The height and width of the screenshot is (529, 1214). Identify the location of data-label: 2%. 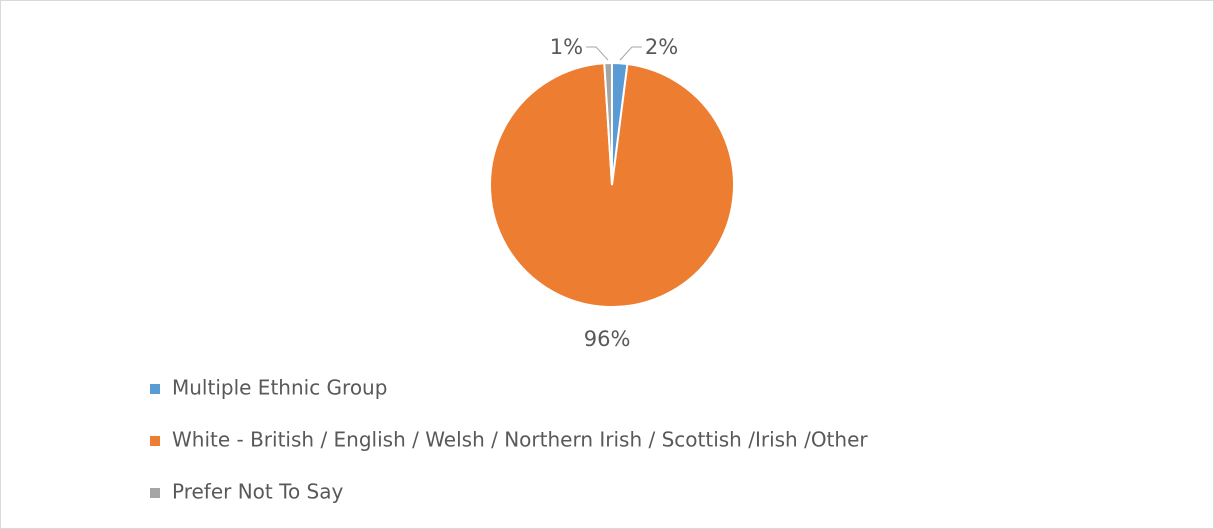
(661, 47).